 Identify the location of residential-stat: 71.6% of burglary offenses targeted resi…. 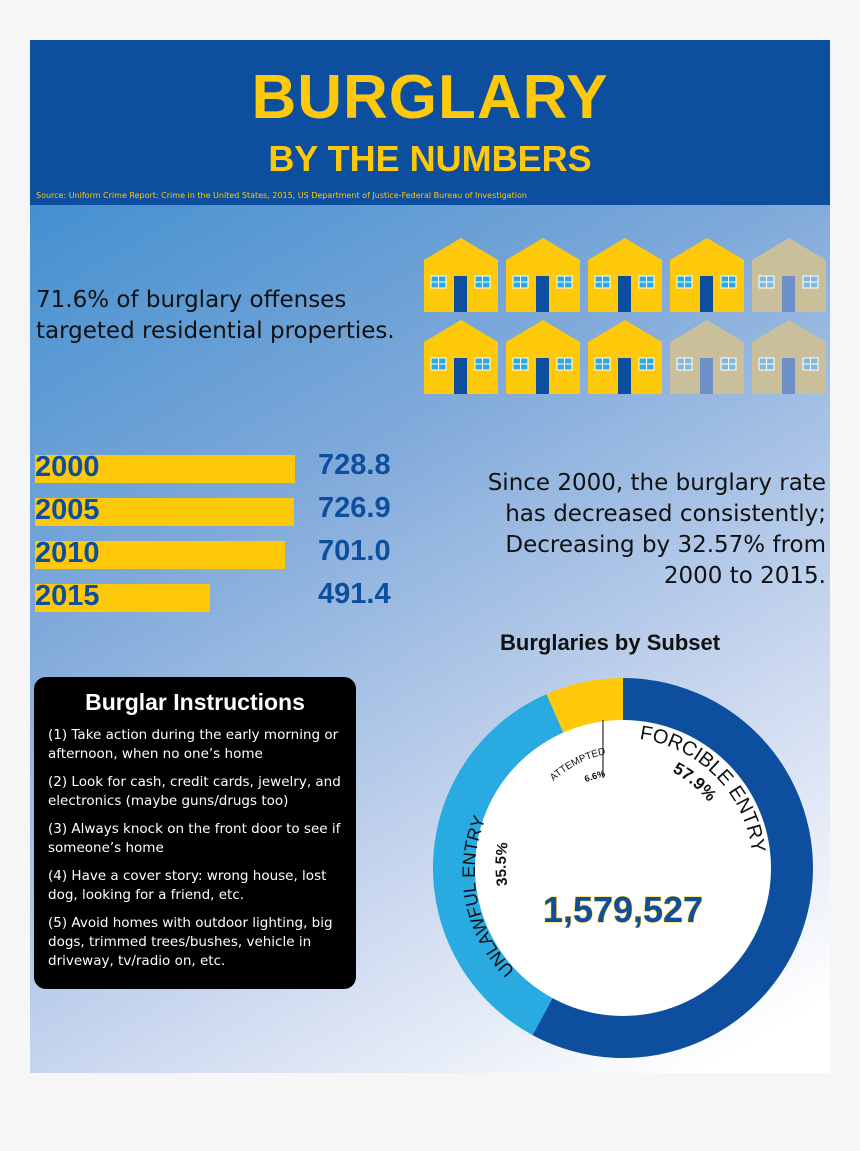
(215, 316).